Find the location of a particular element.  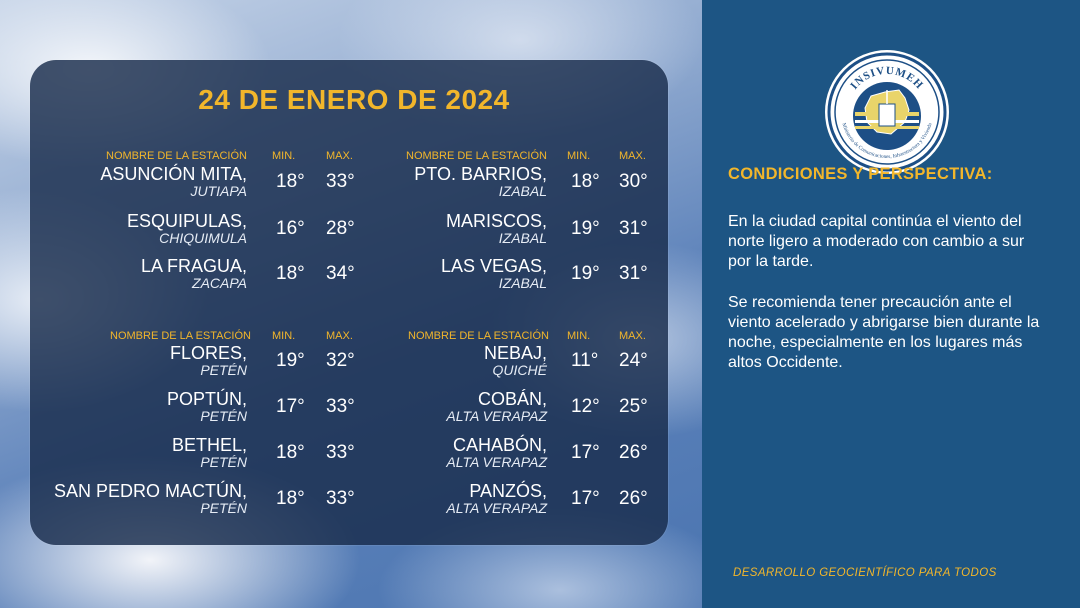

max-temperature: 28° is located at coordinates (340, 228).